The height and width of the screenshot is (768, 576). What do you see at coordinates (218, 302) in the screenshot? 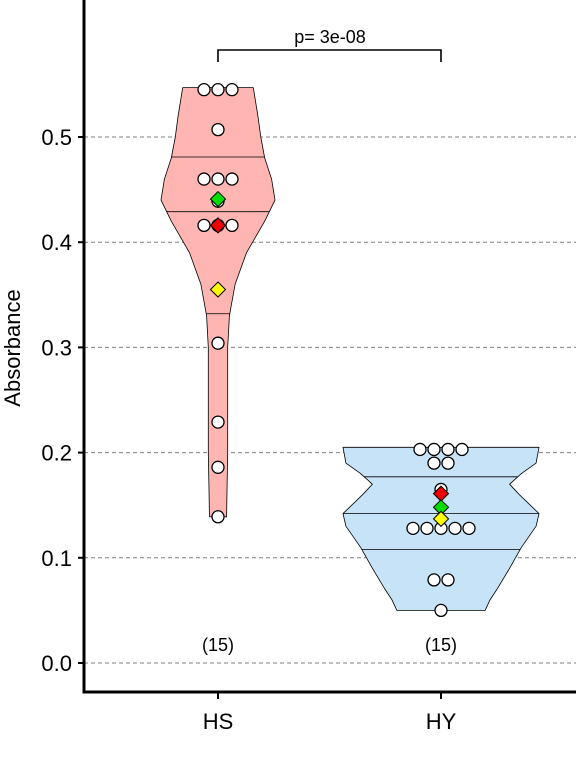
I see `violin-hs` at bounding box center [218, 302].